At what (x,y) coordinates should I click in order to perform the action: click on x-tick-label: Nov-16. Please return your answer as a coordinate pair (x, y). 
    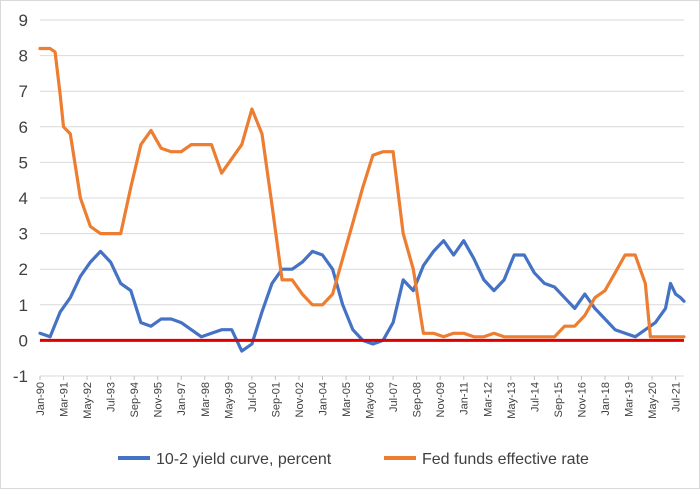
    Looking at the image, I should click on (582, 399).